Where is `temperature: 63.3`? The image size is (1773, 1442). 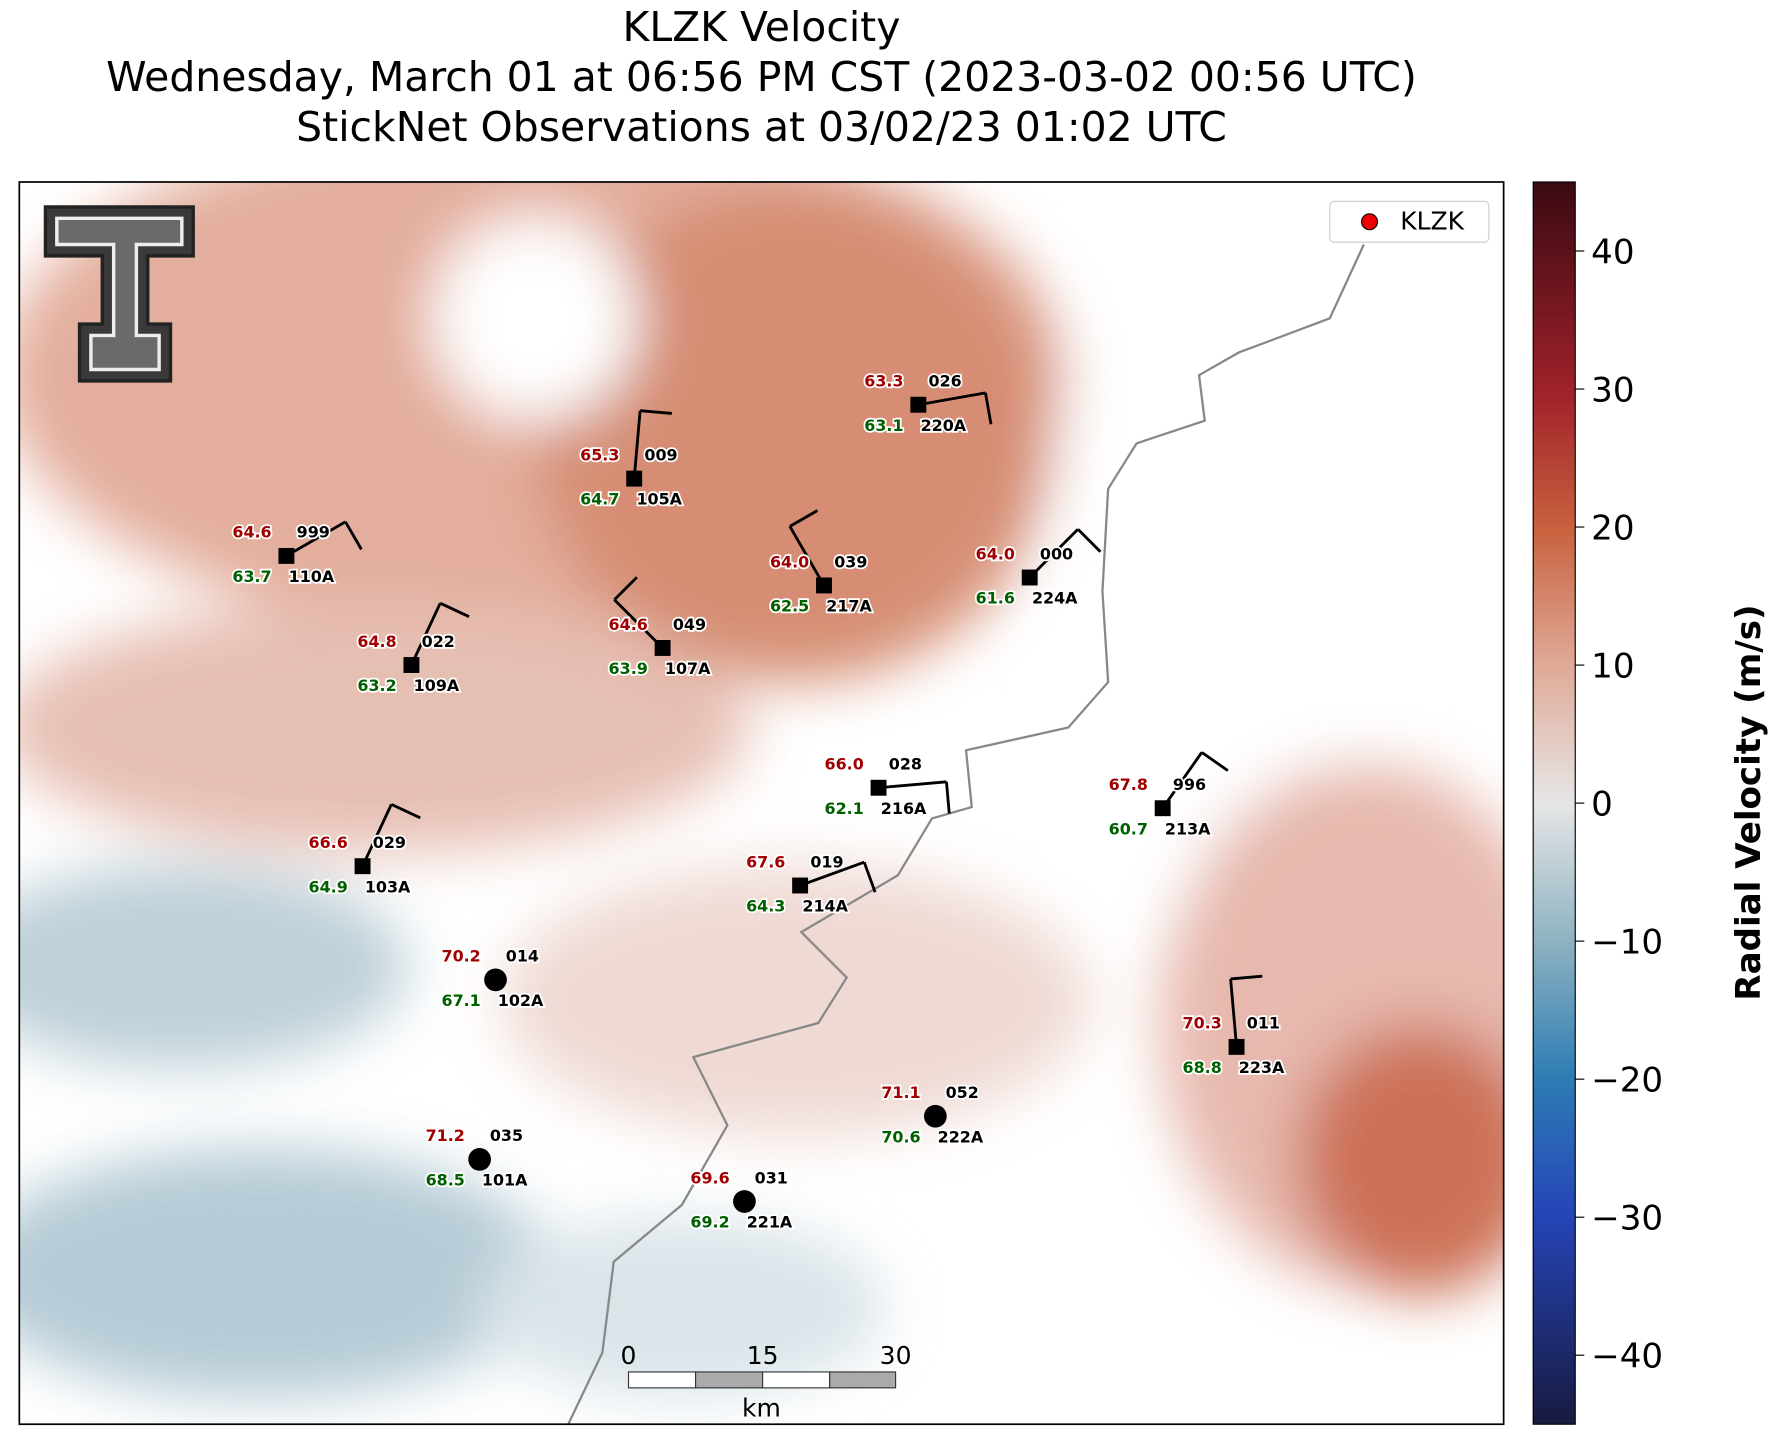
temperature: 63.3 is located at coordinates (883, 381).